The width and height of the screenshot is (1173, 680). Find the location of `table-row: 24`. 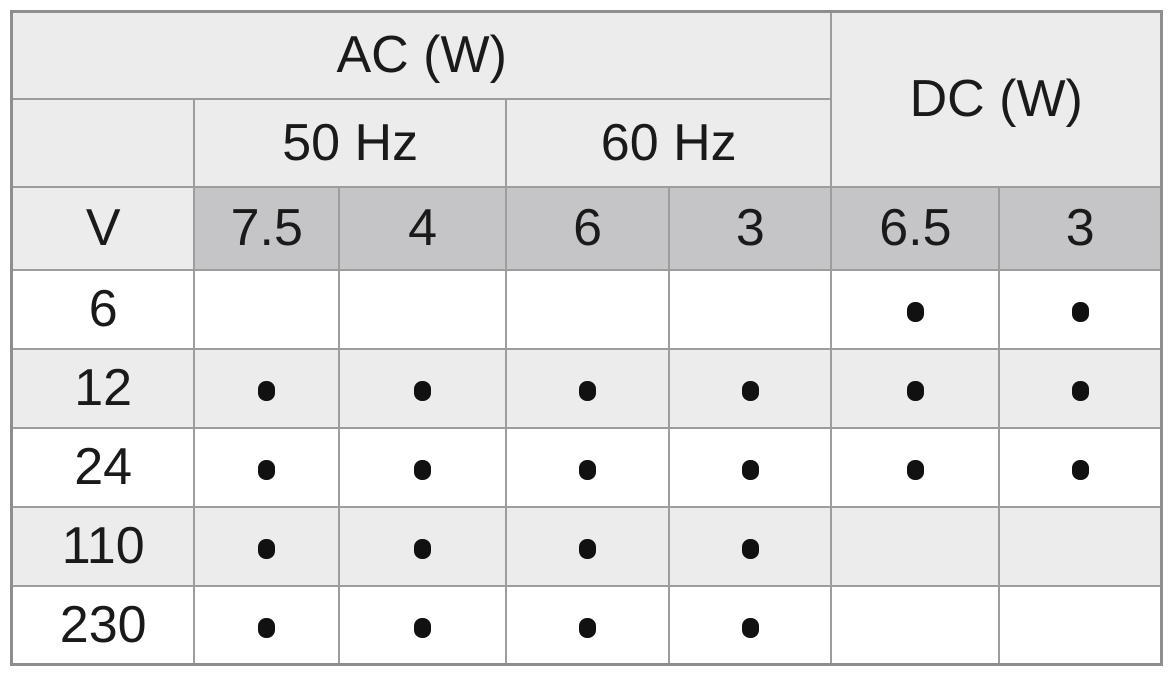

table-row: 24 is located at coordinates (586, 467).